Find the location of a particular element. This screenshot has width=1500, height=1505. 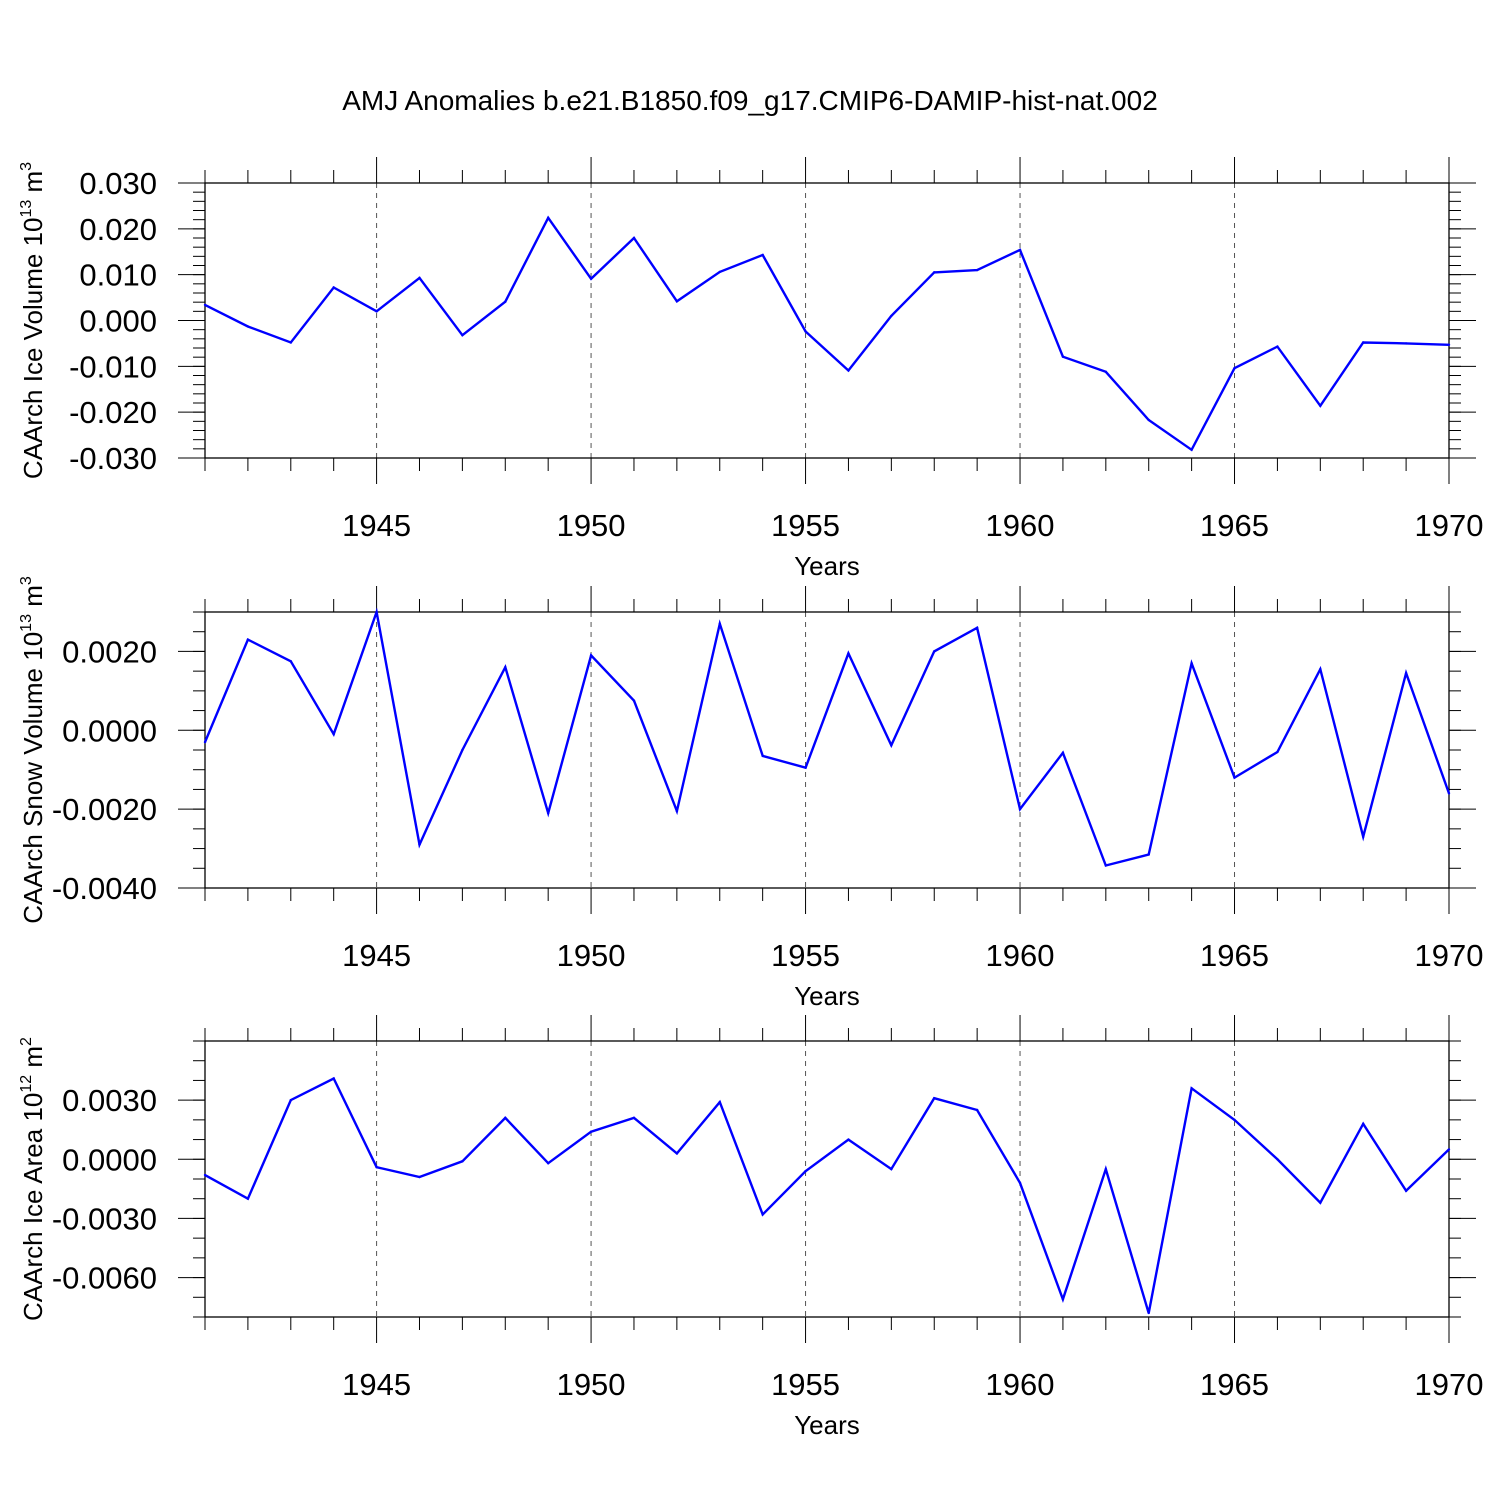

y-tick-label: -0.0040 is located at coordinates (104, 888).